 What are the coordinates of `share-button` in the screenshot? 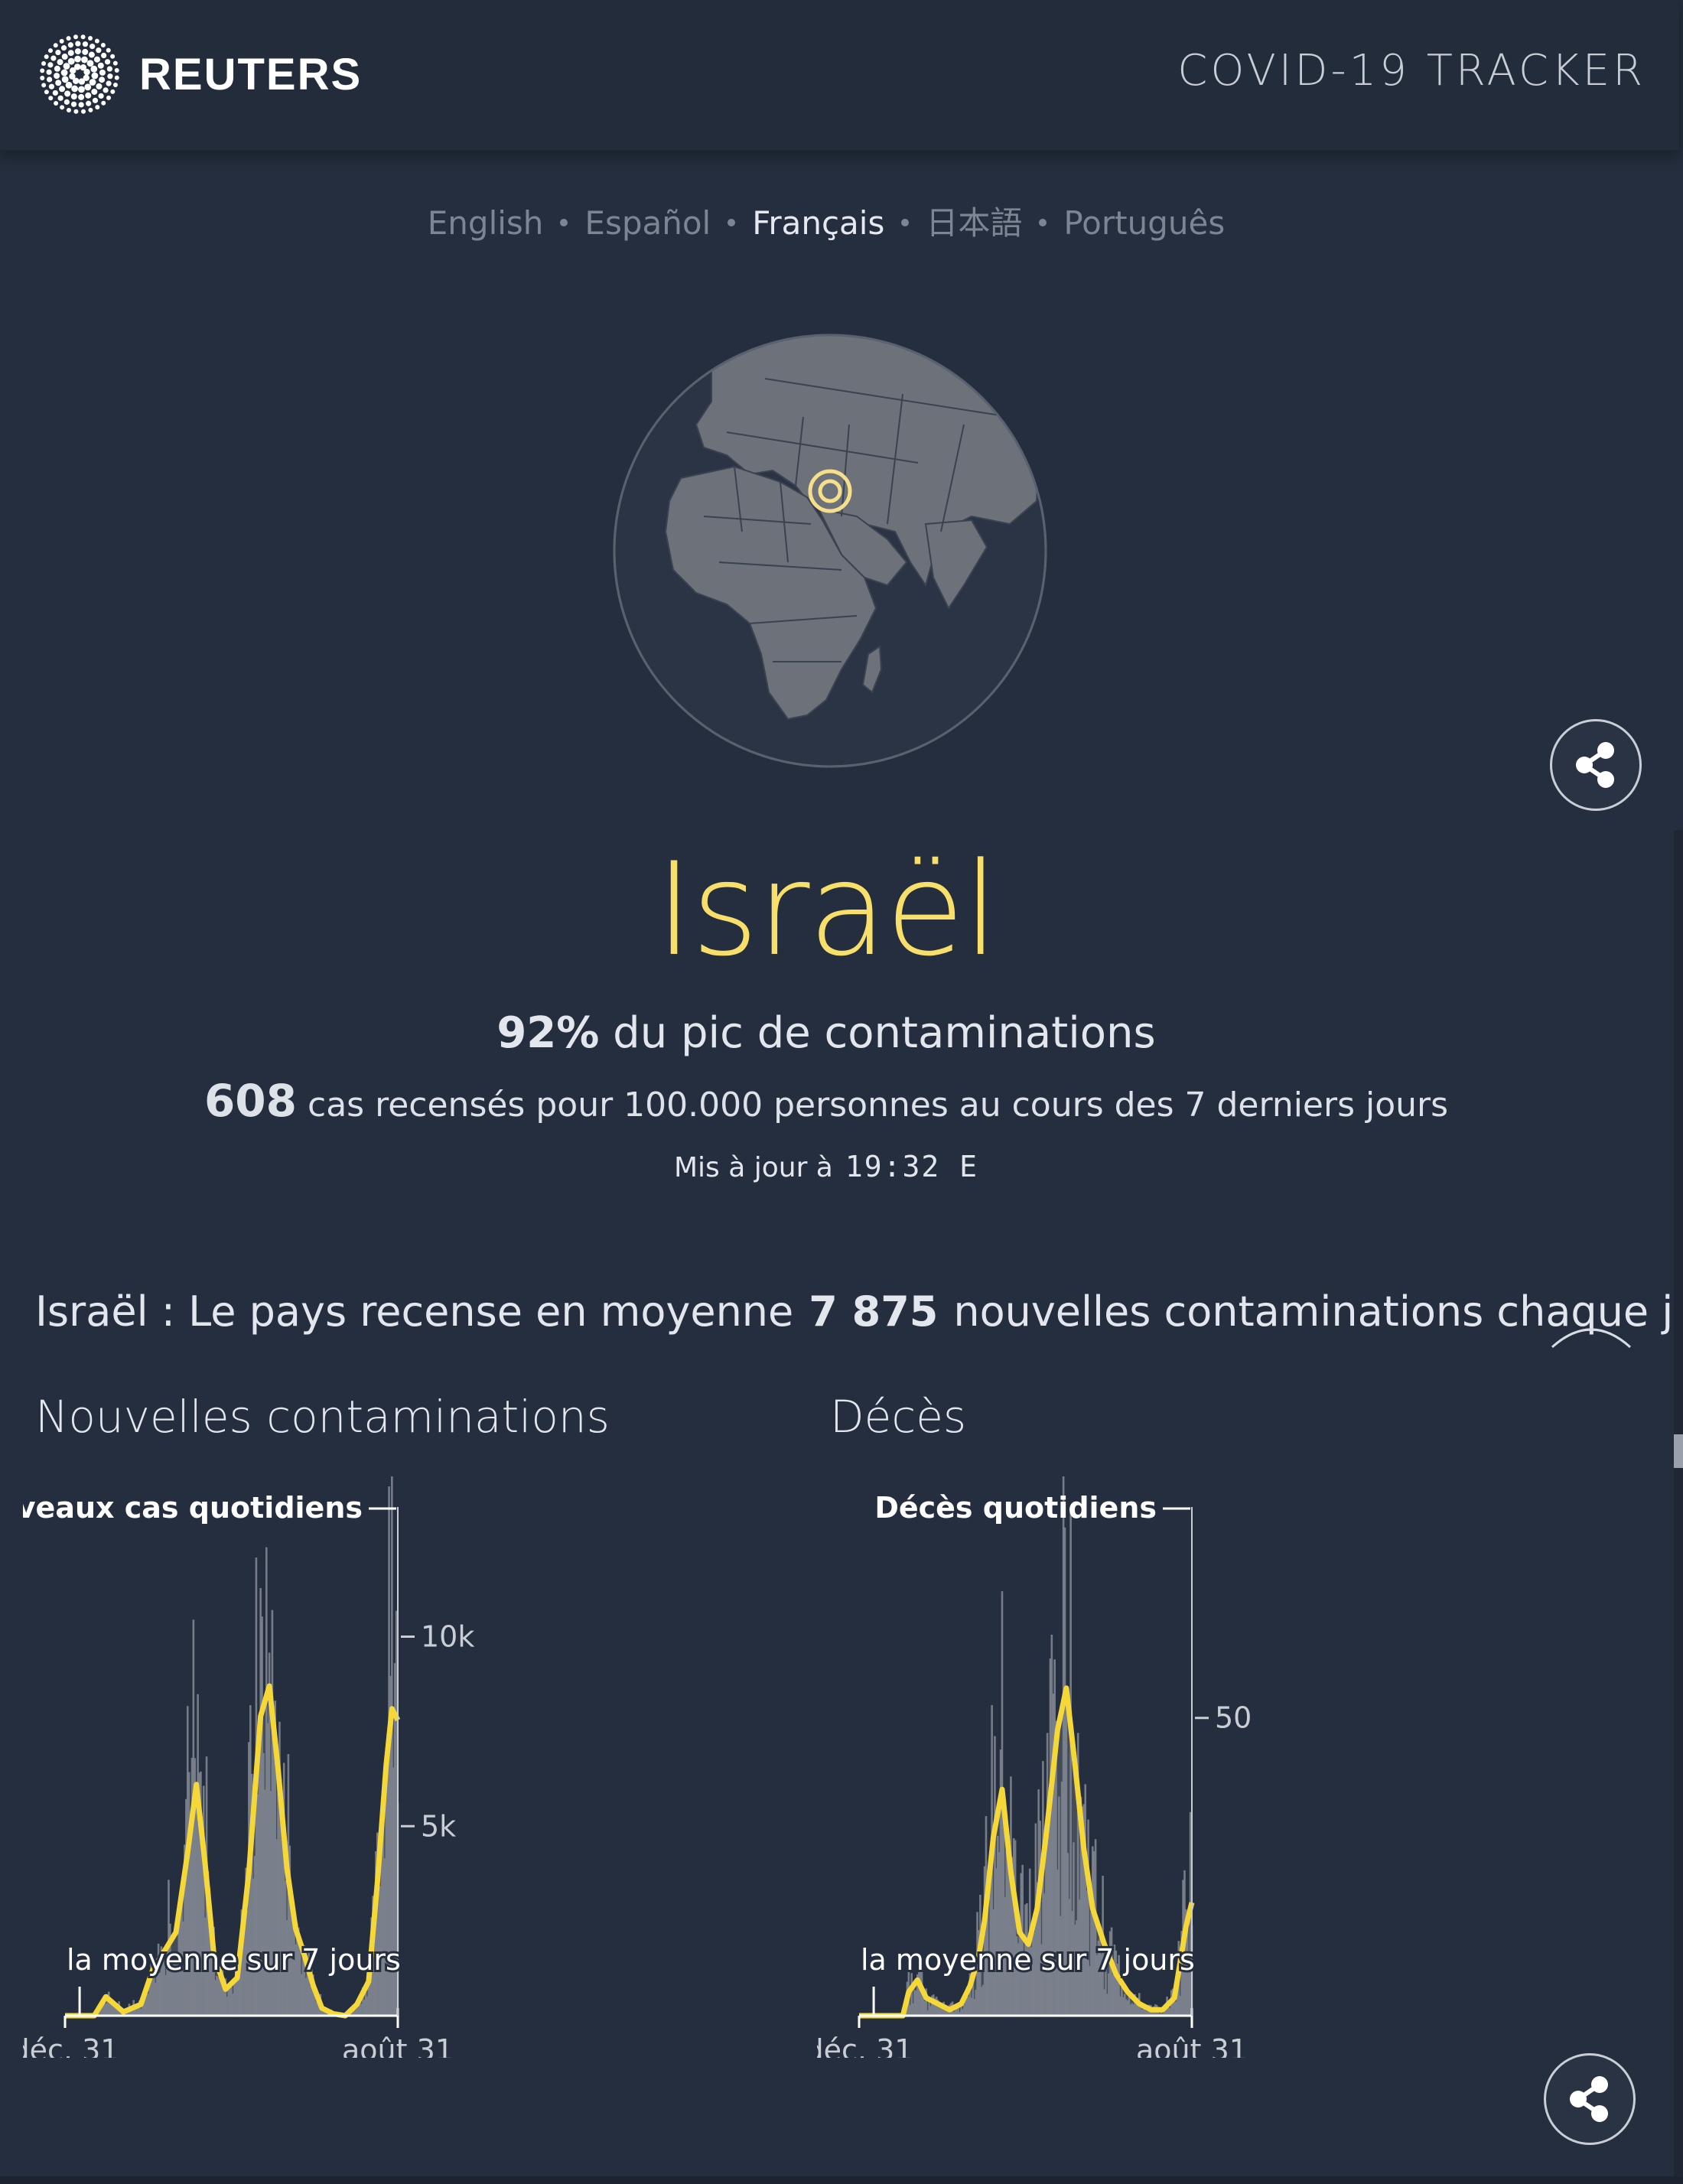 It's located at (1596, 765).